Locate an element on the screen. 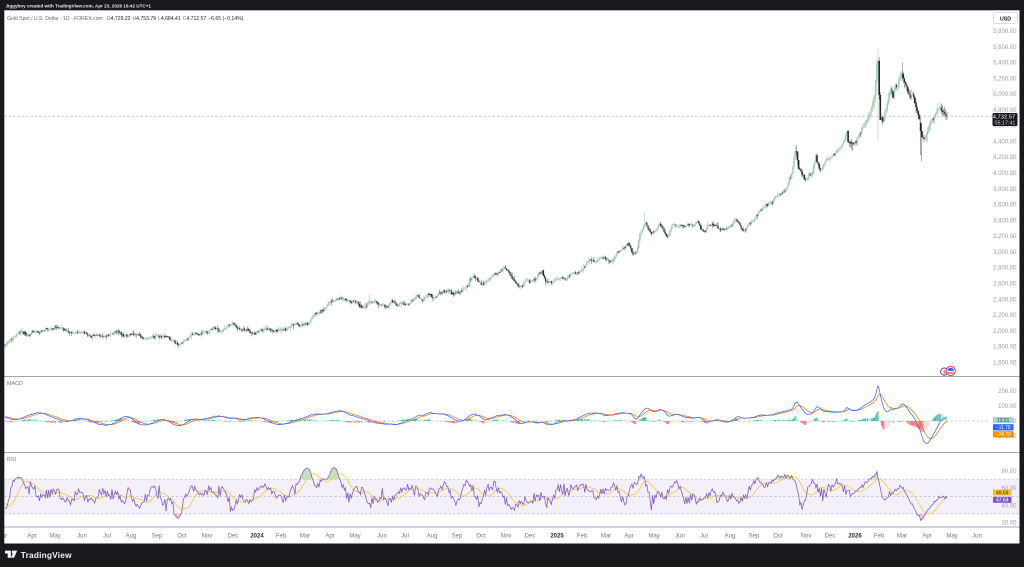 This screenshot has width=1024, height=567. svg-text: 4,200.00 is located at coordinates (1005, 158).